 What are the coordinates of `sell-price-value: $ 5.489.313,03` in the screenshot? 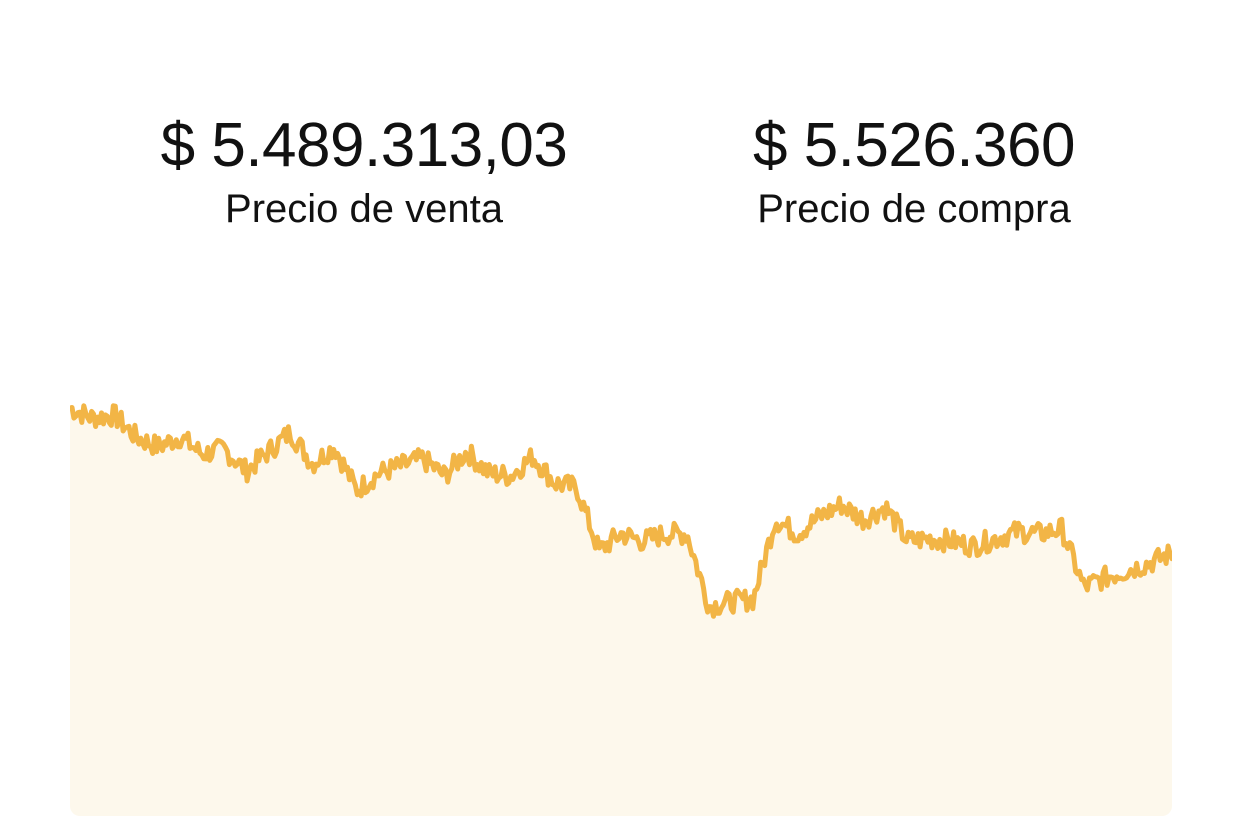 It's located at (364, 145).